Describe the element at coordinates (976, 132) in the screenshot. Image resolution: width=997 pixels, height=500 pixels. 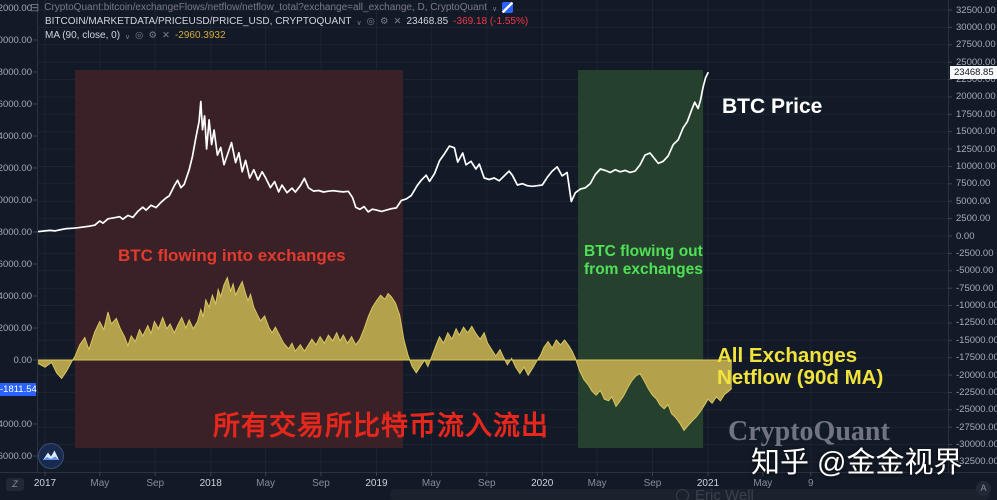
I see `right-axis-tick-label: 15000.00` at that location.